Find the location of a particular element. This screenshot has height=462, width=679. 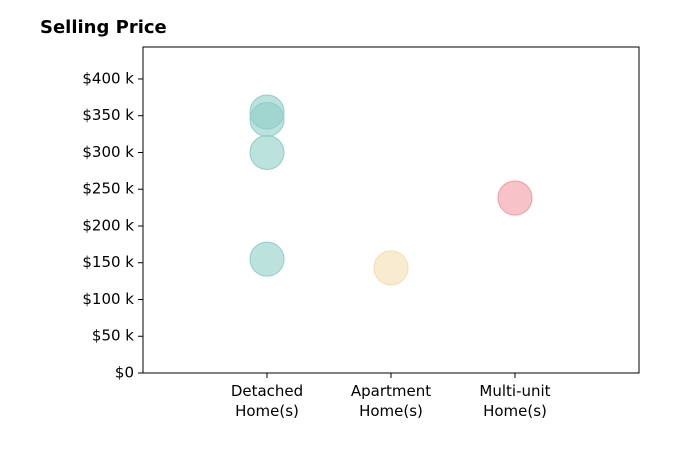

y-tick-label: $250 k is located at coordinates (108, 189).